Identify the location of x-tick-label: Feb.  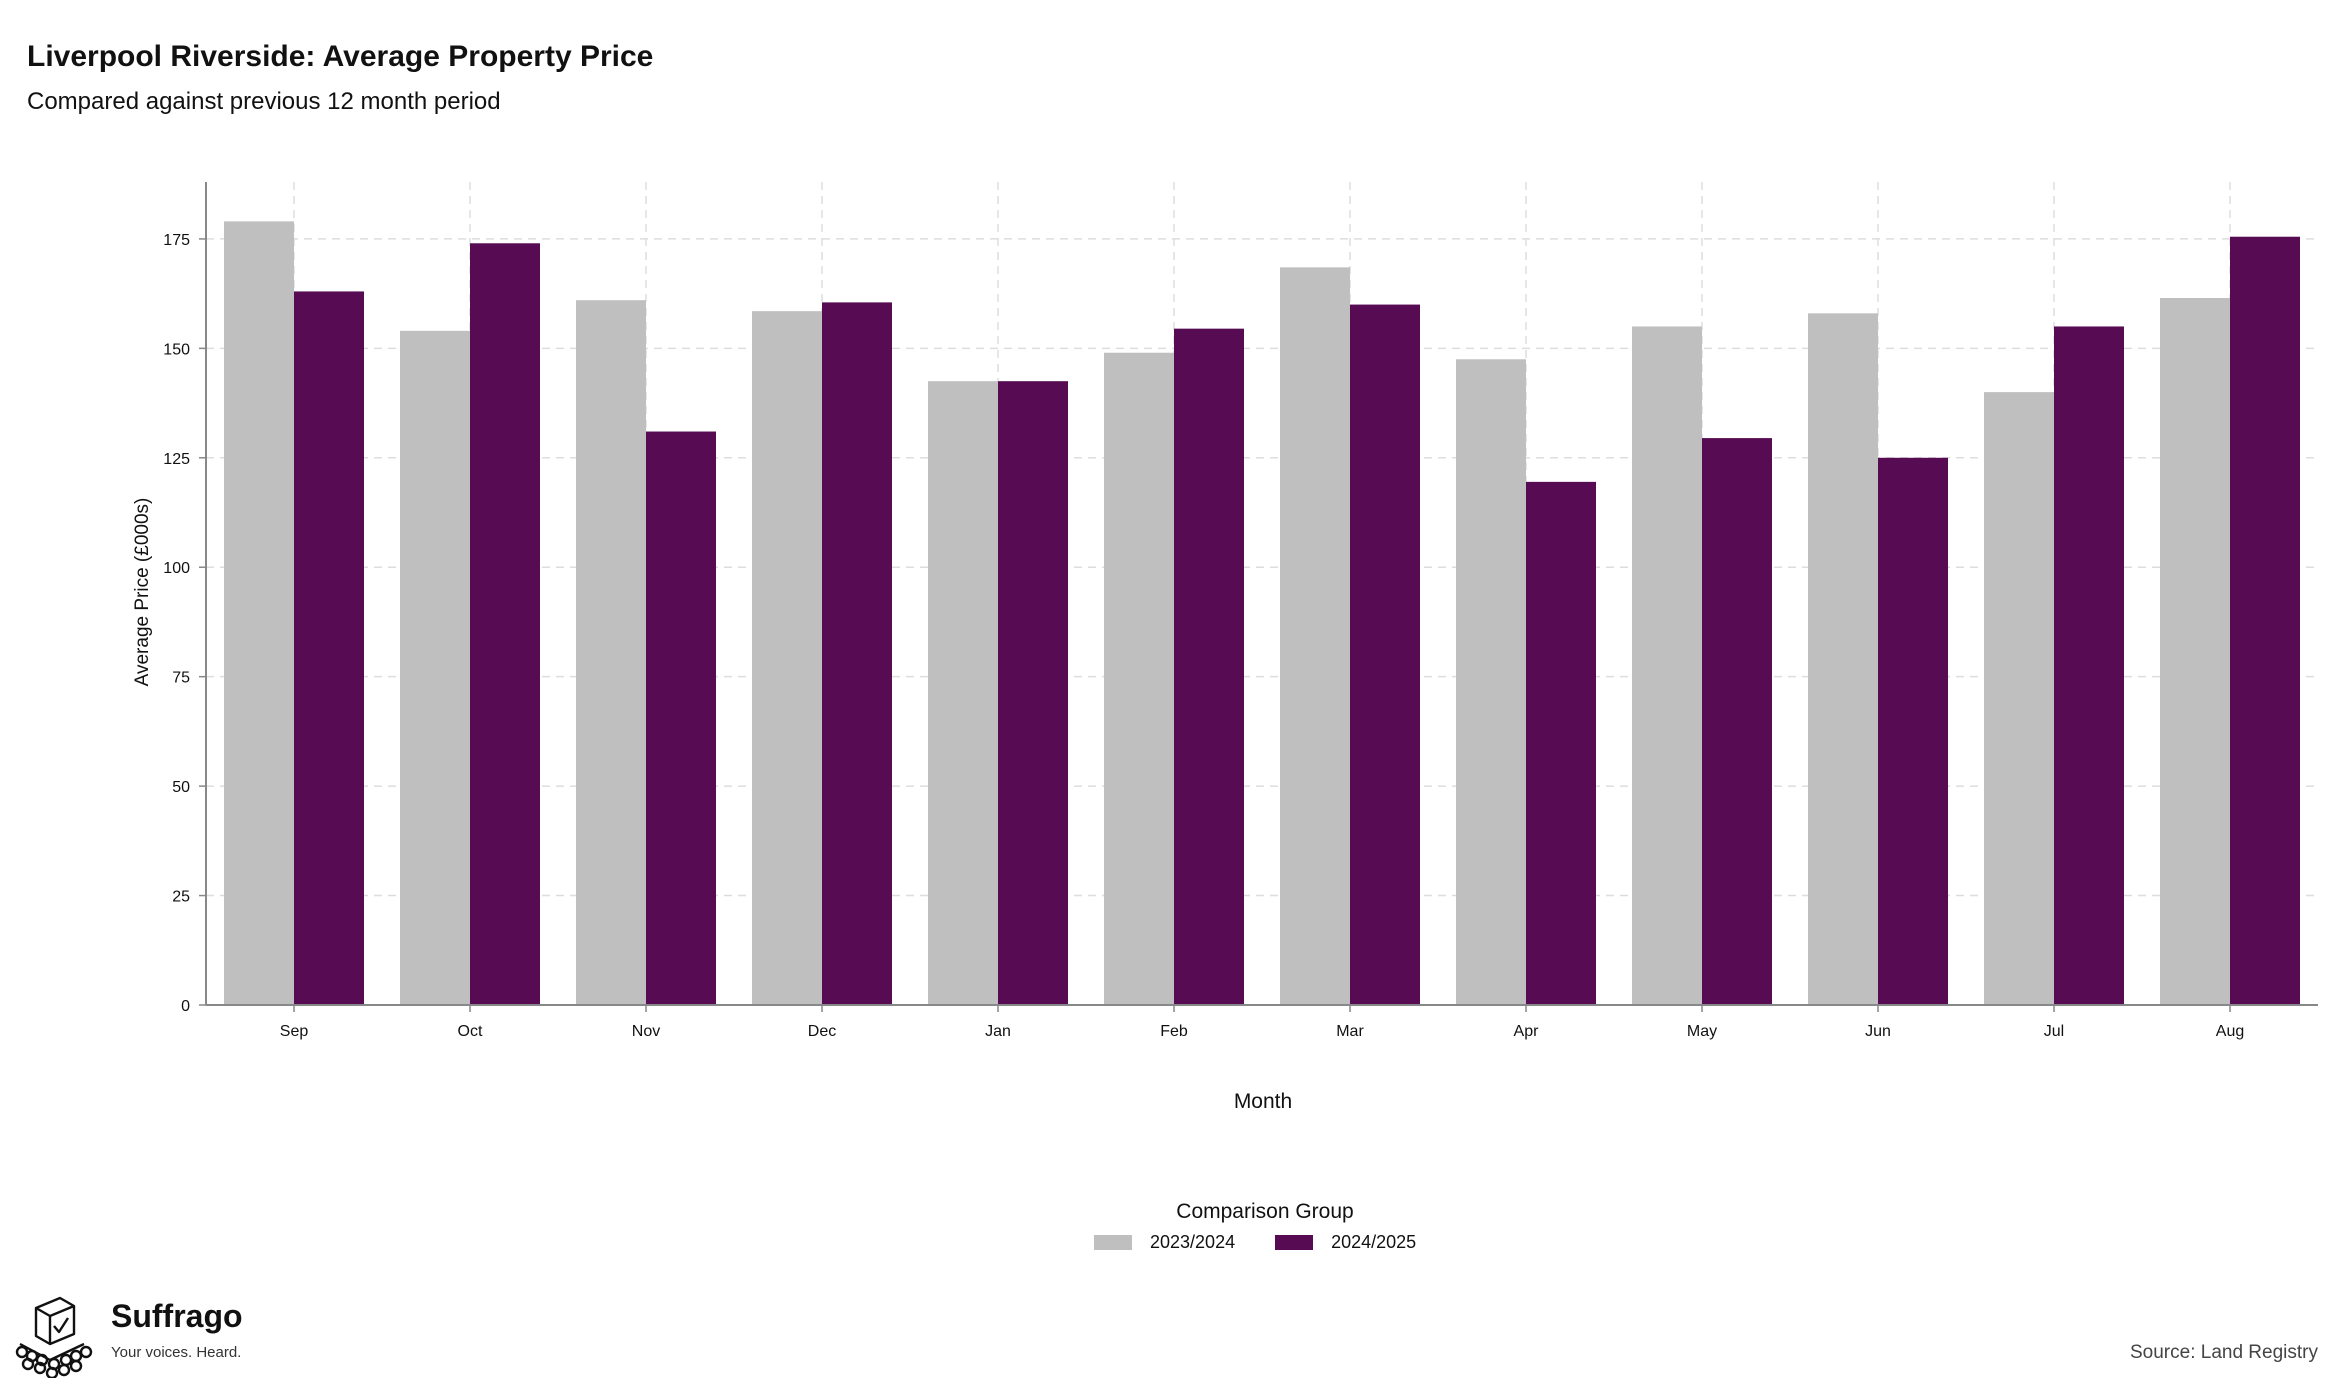
(1174, 1031).